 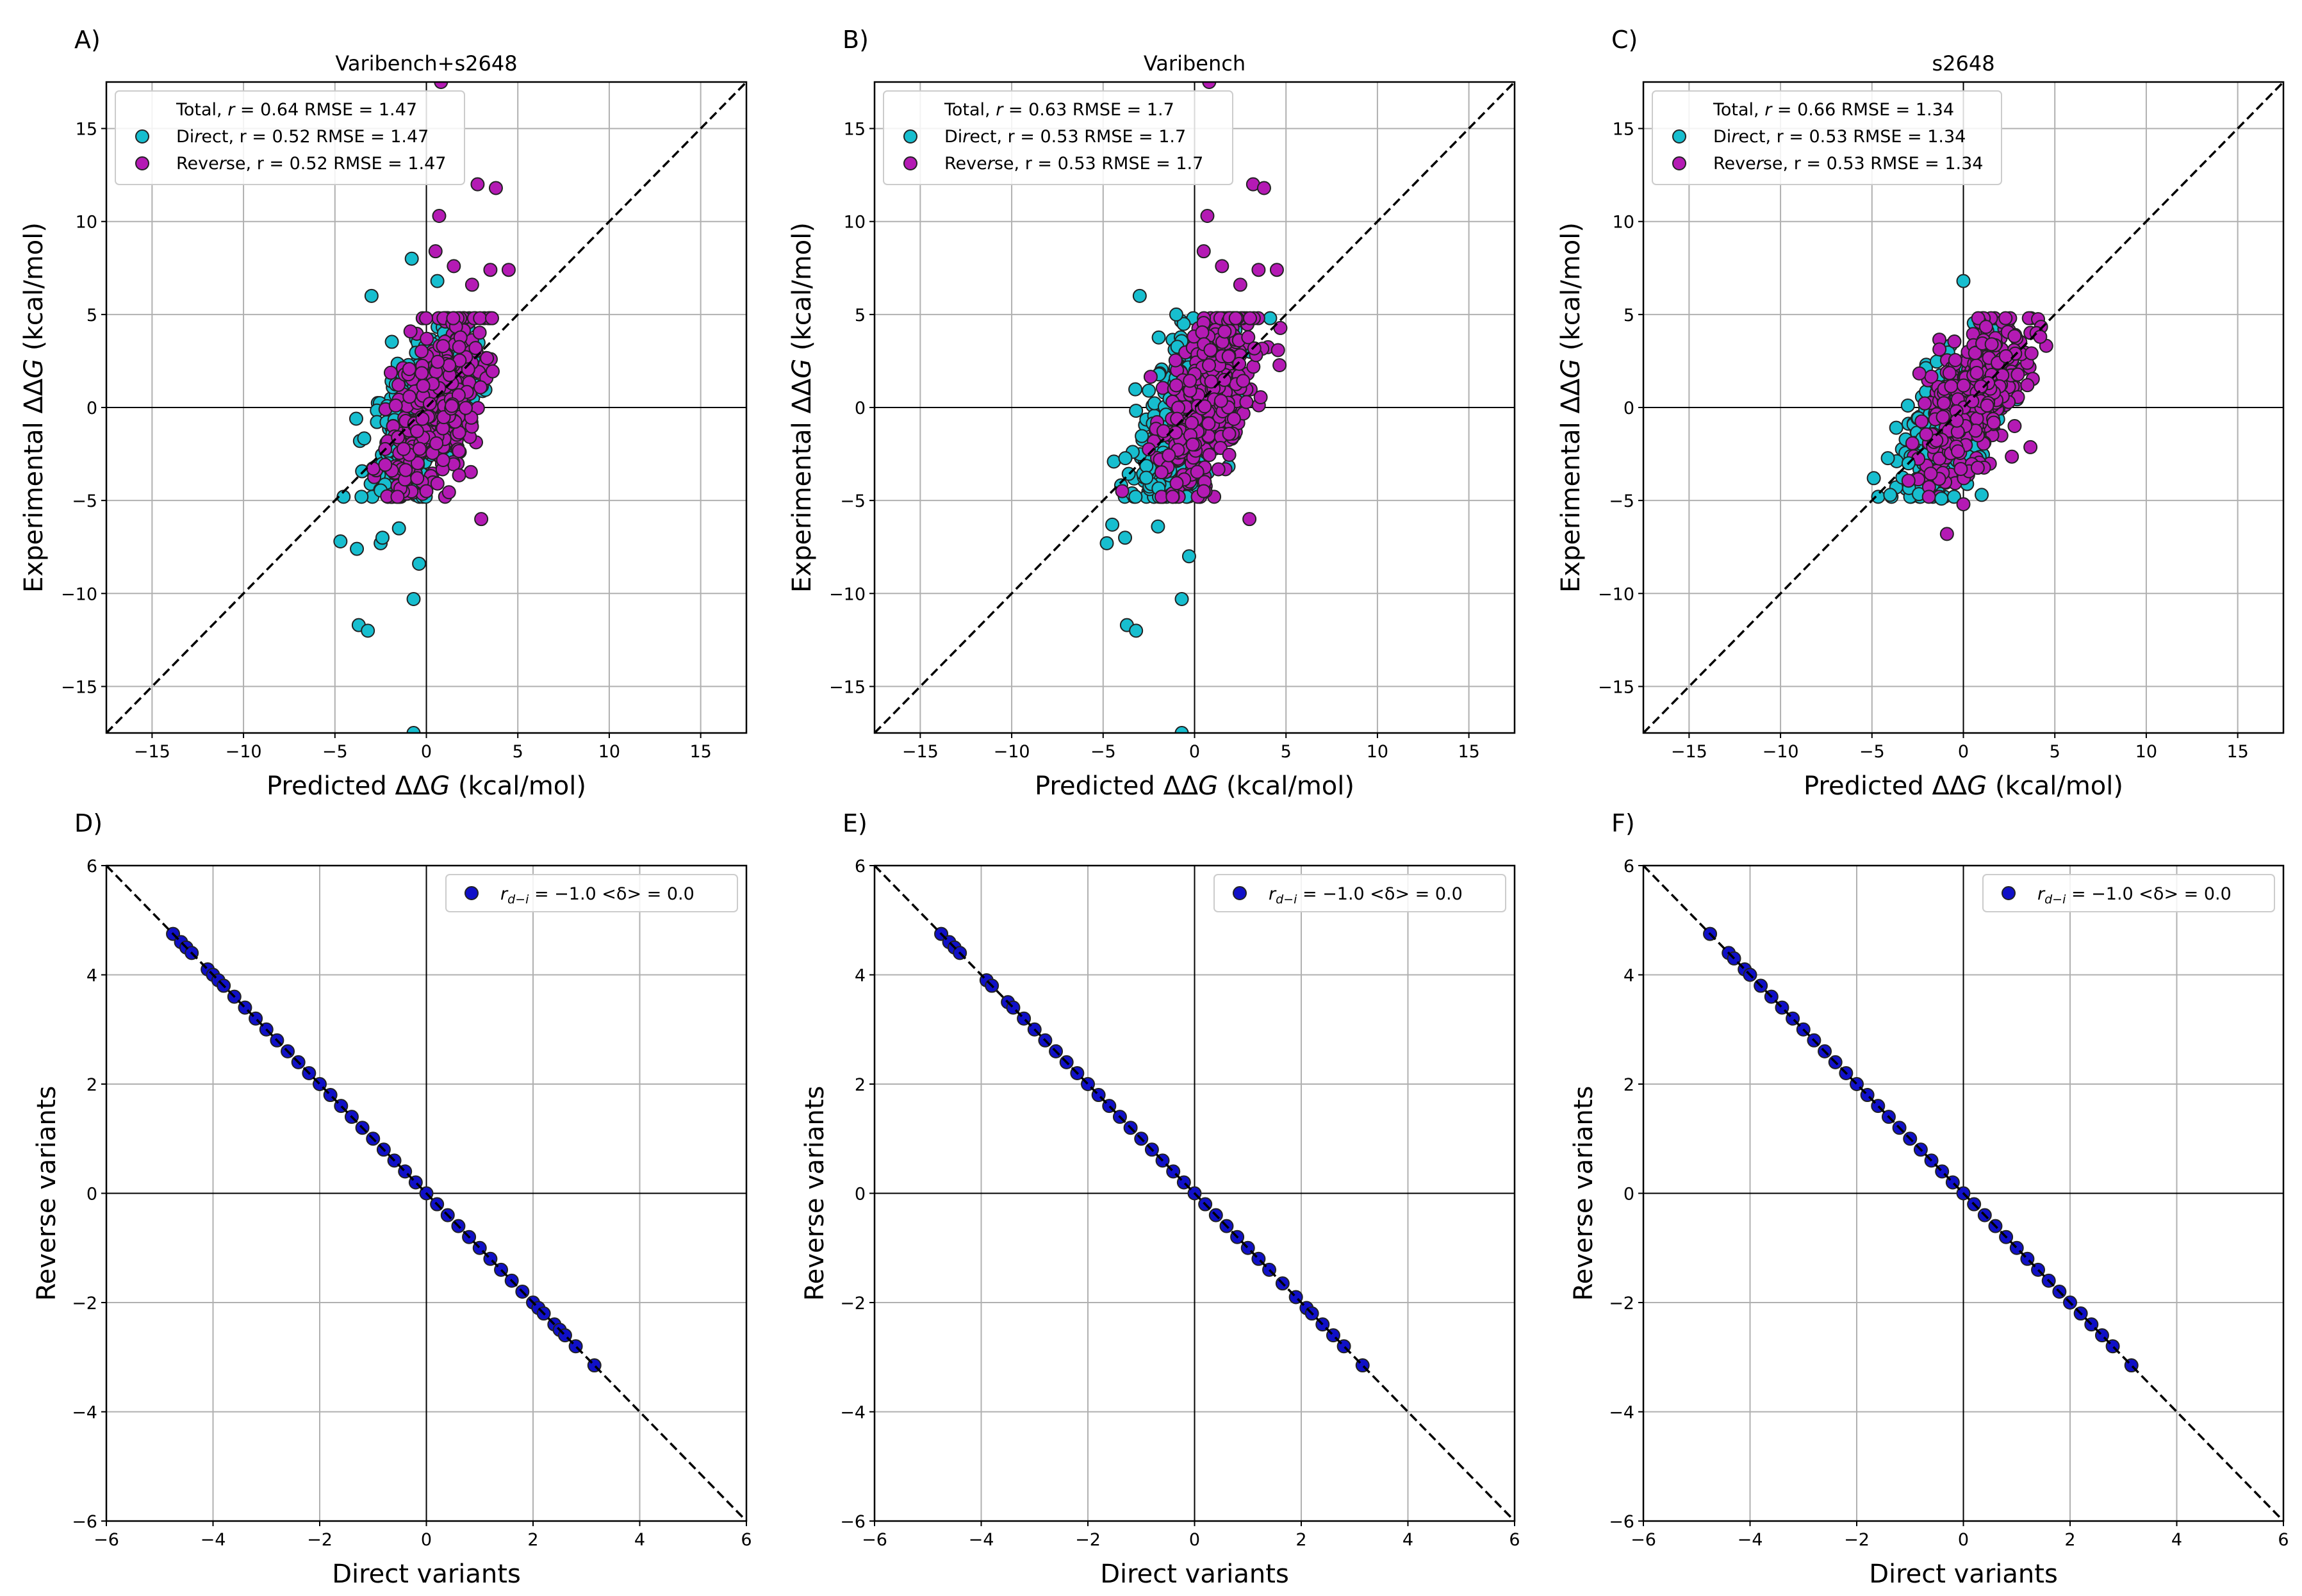 I want to click on x-tick-label: −5, so click(x=1872, y=752).